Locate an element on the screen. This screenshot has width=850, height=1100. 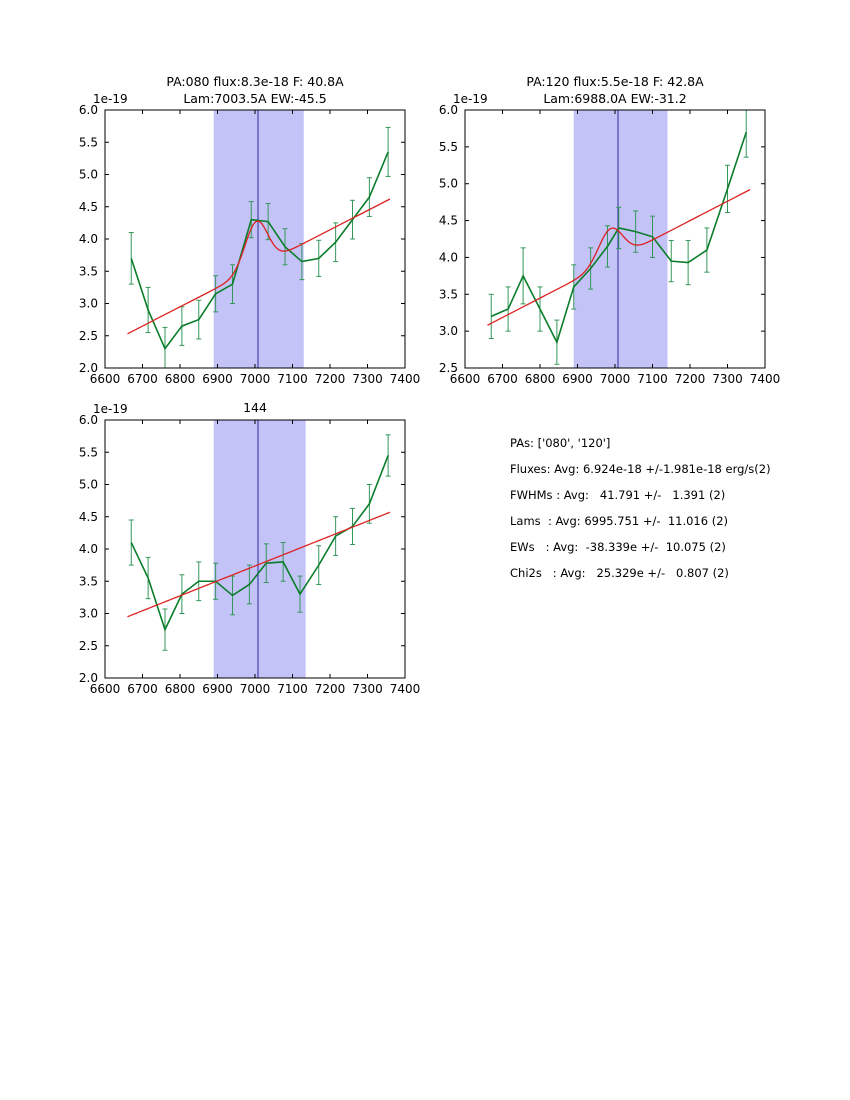
stats-line-pas: PAs: ['080', '120'] is located at coordinates (560, 443).